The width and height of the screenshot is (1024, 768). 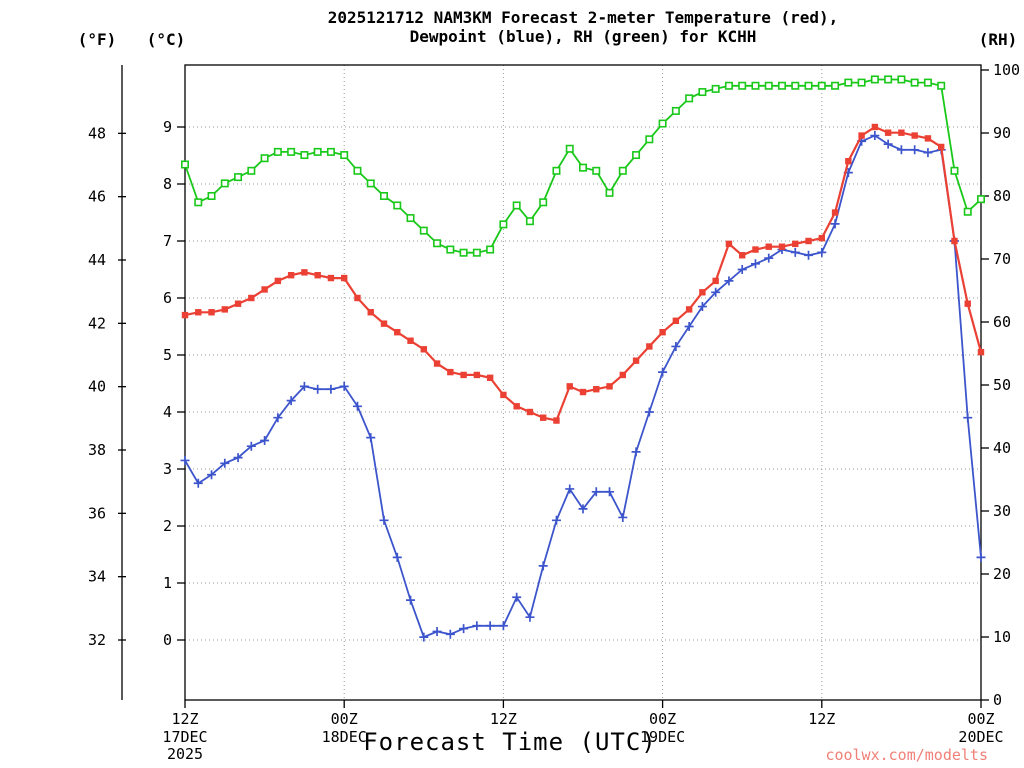 What do you see at coordinates (167, 469) in the screenshot?
I see `svg-text: 3` at bounding box center [167, 469].